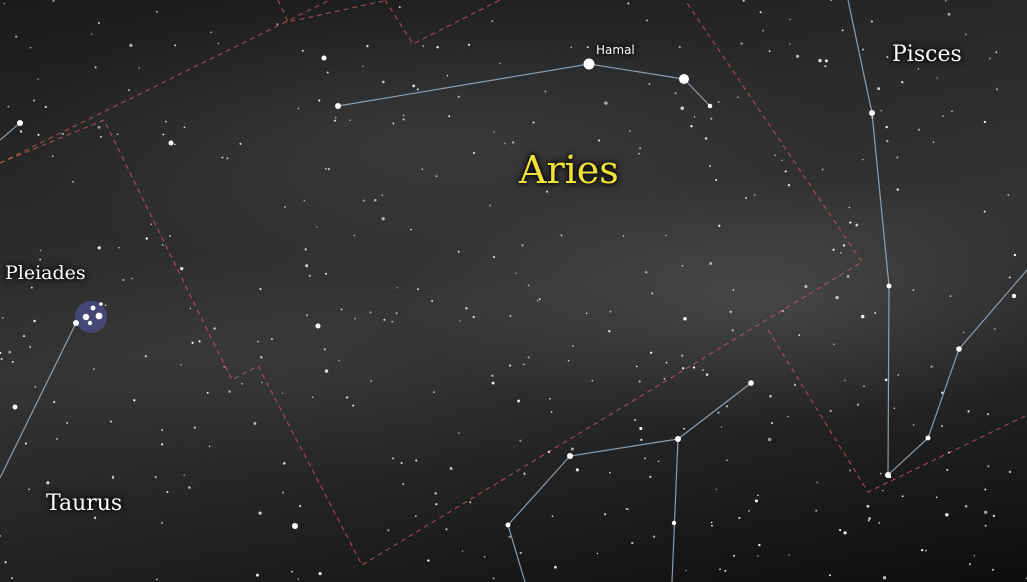 The height and width of the screenshot is (582, 1027). I want to click on constellation-label-aries: Aries, so click(569, 170).